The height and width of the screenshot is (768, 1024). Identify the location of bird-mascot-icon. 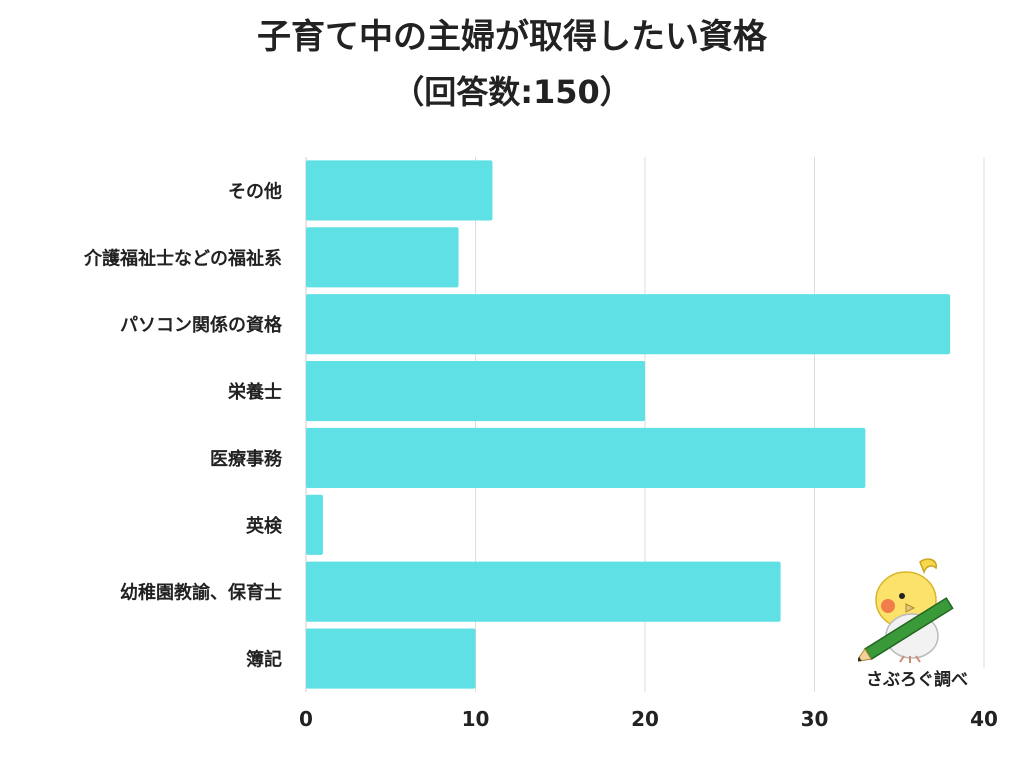
(906, 610).